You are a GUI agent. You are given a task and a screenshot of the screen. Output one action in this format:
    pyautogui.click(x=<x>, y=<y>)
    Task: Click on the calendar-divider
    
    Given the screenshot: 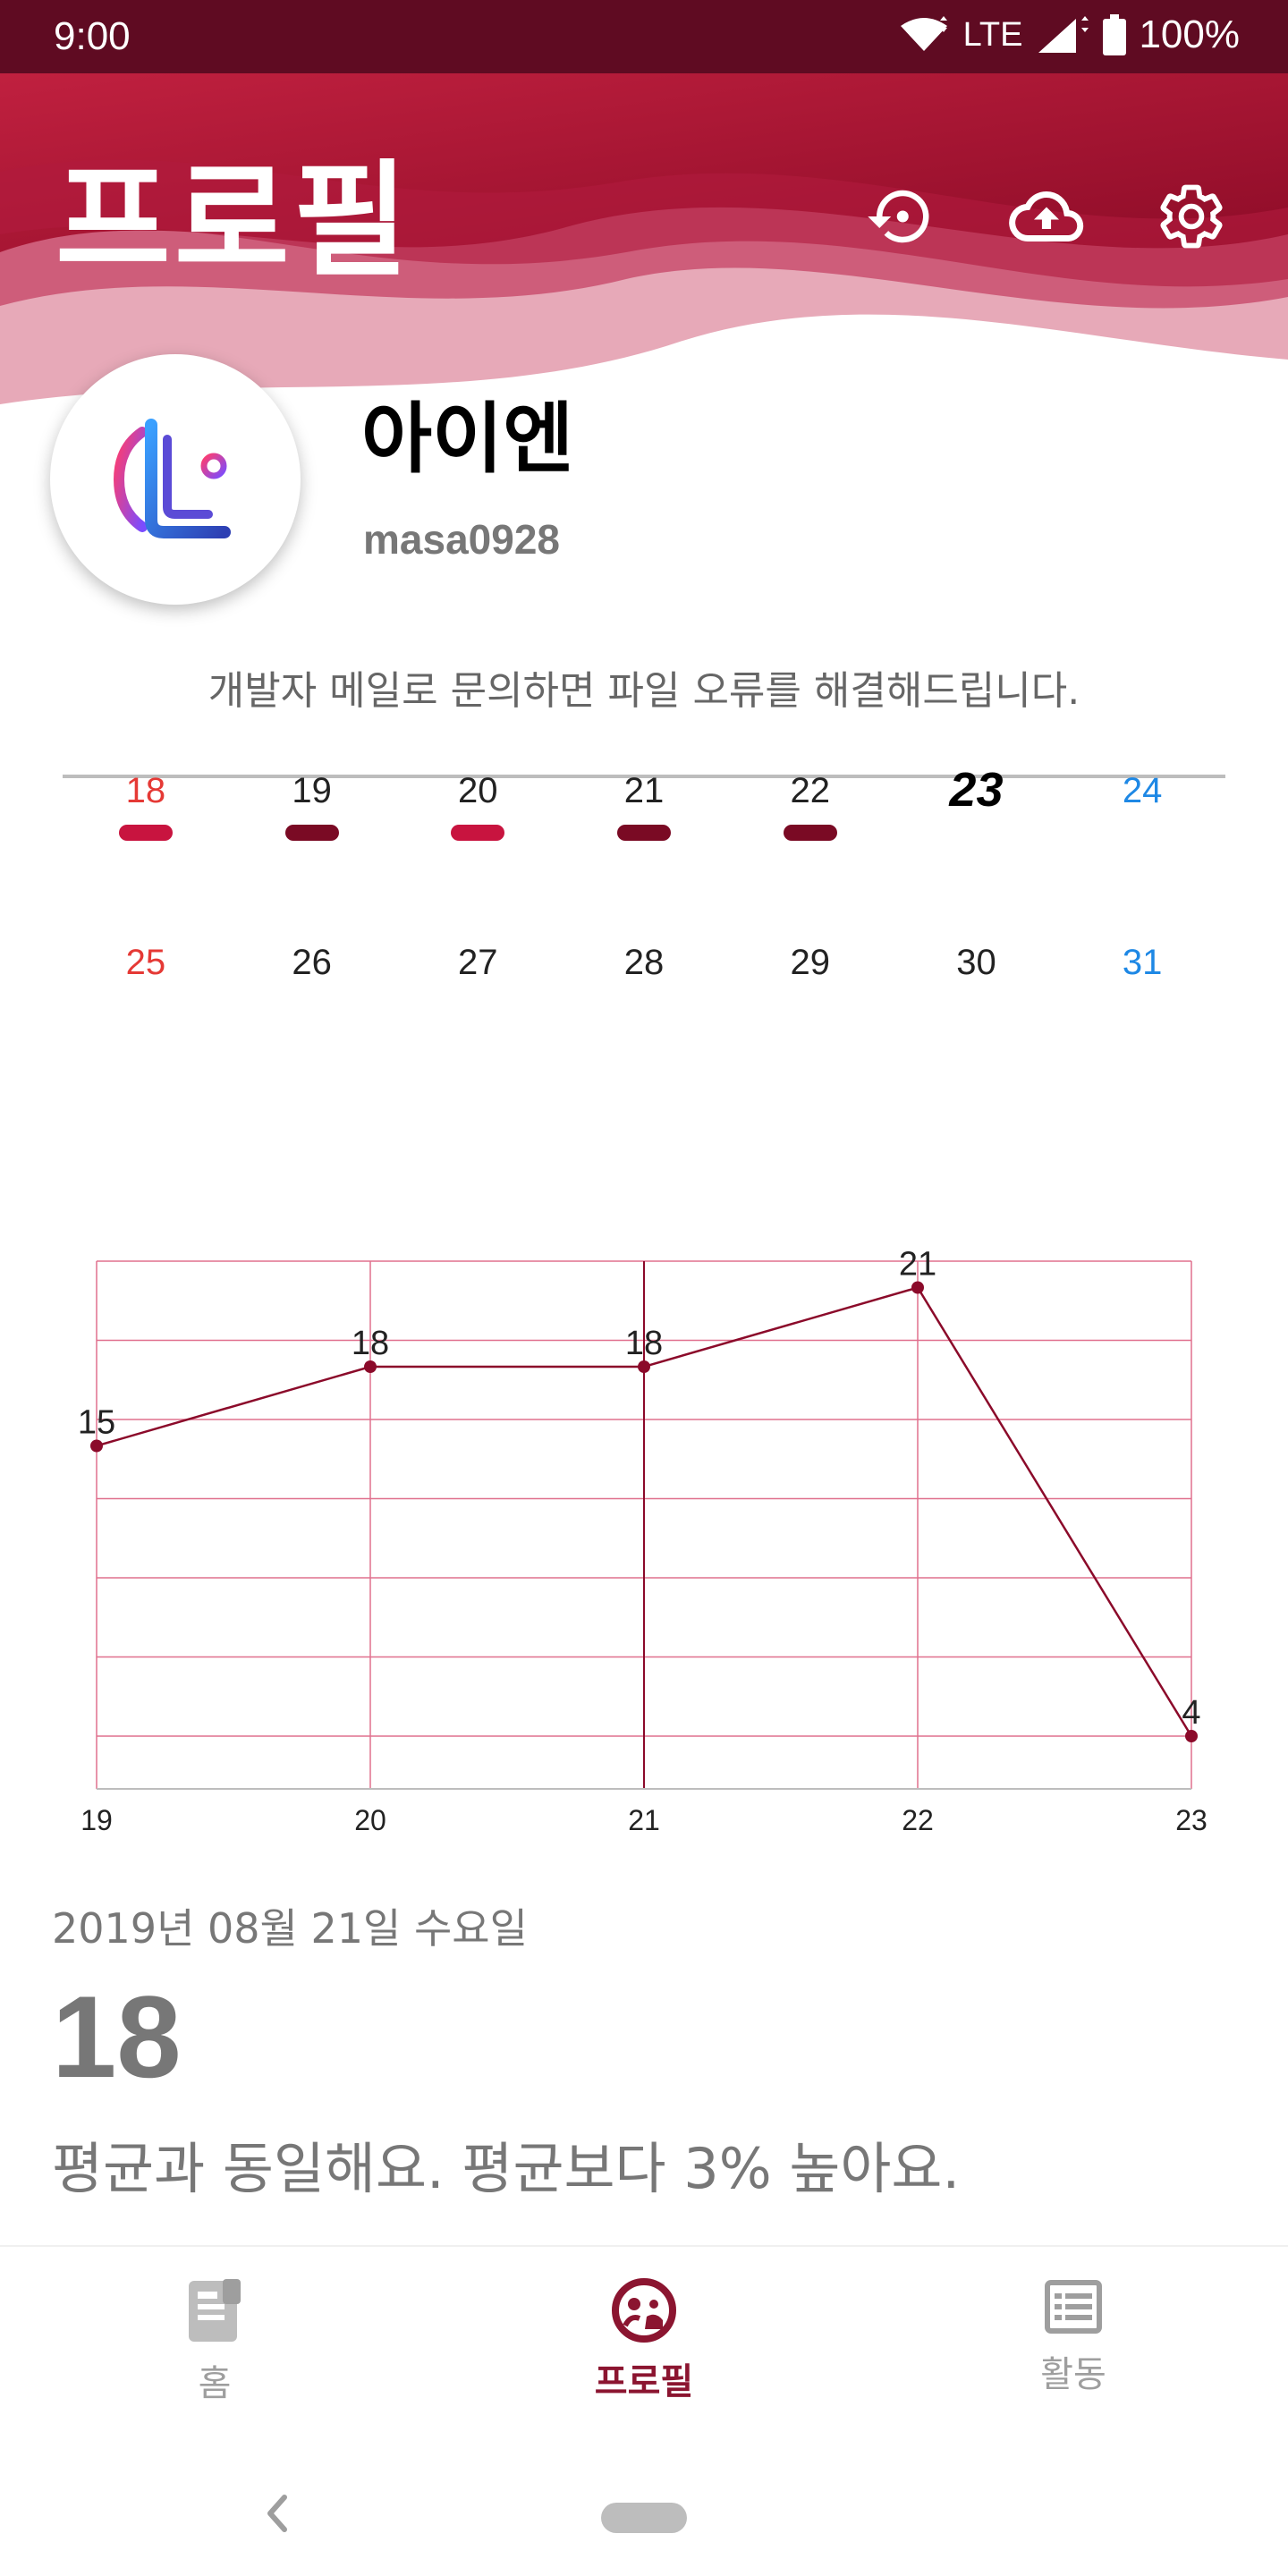 What is the action you would take?
    pyautogui.click(x=644, y=776)
    